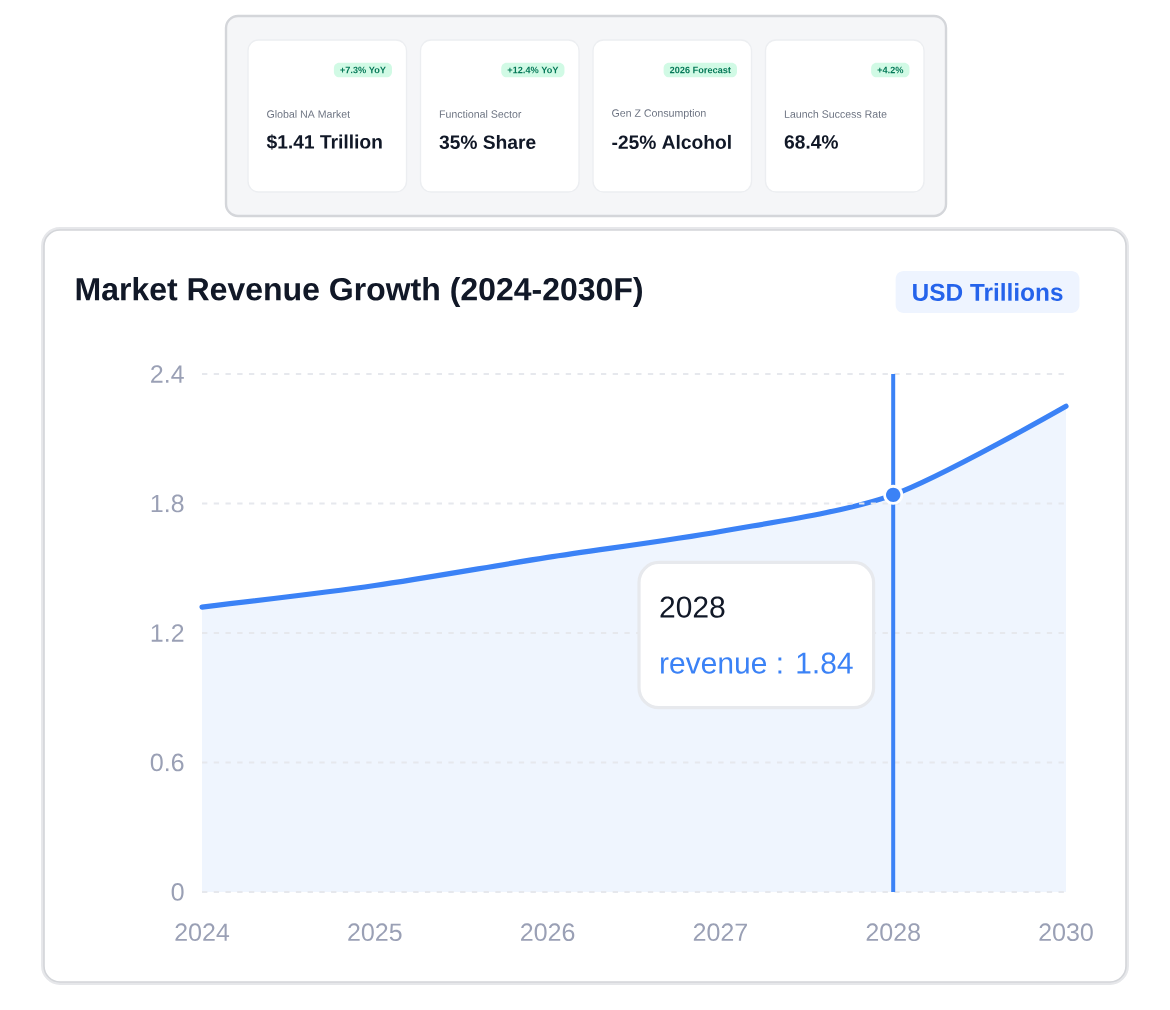 The width and height of the screenshot is (1170, 1010). What do you see at coordinates (167, 762) in the screenshot?
I see `y-tick-label: 0.6` at bounding box center [167, 762].